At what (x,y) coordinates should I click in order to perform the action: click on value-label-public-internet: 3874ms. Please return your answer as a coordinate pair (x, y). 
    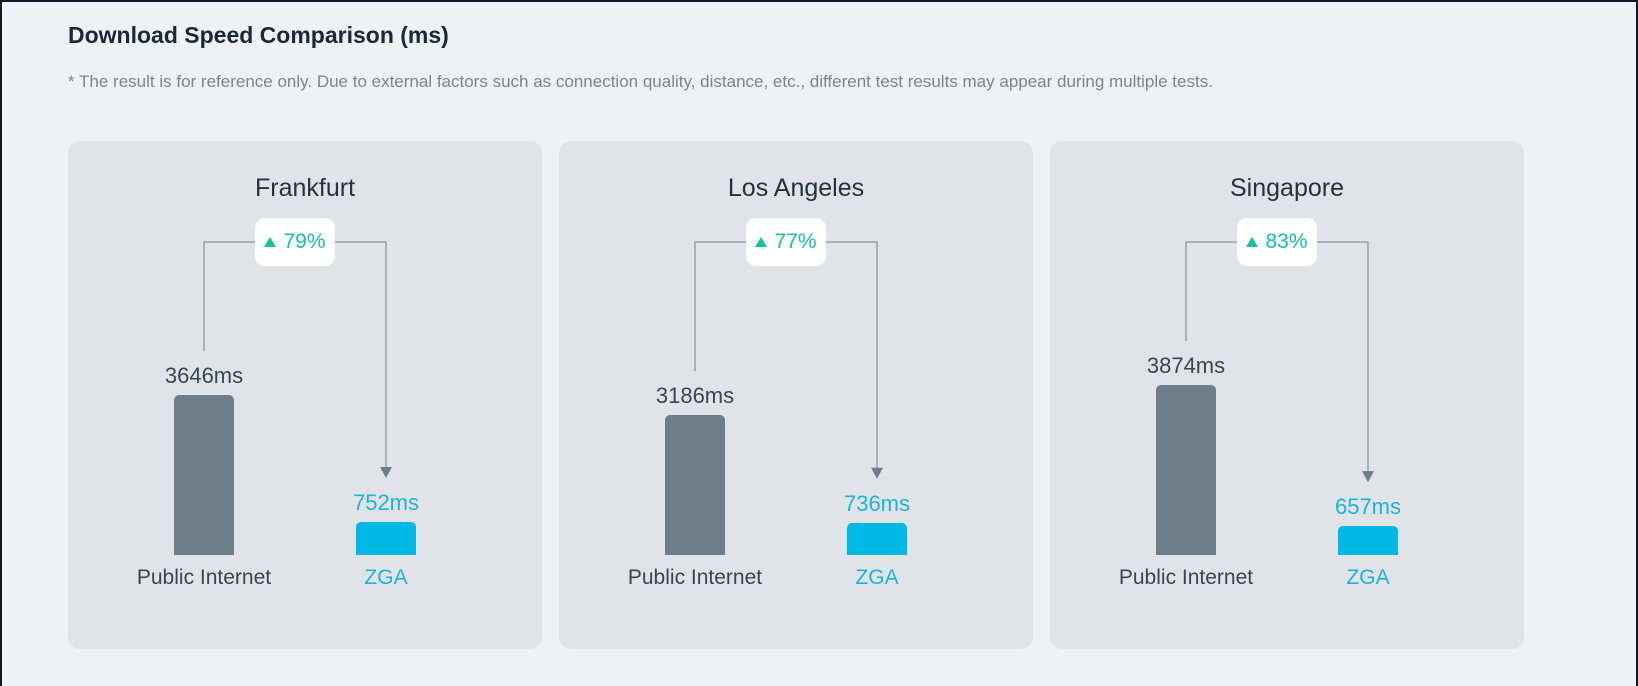
    Looking at the image, I should click on (1186, 365).